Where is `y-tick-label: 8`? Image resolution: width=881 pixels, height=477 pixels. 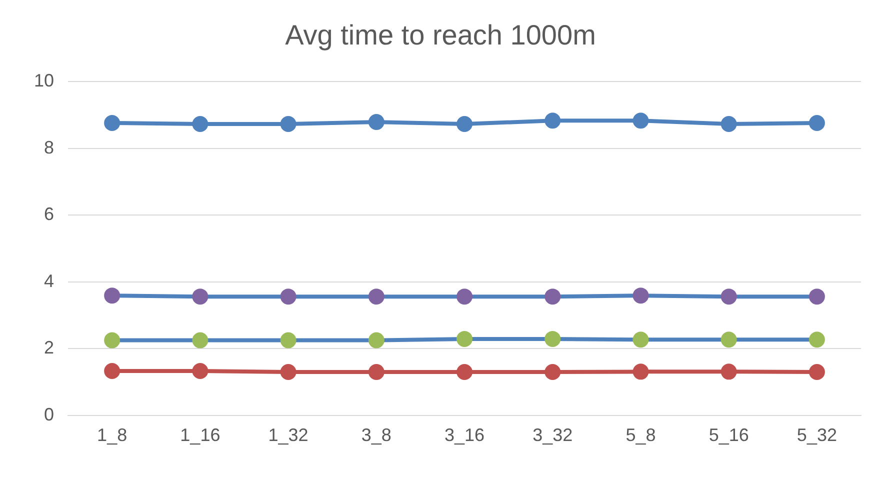
y-tick-label: 8 is located at coordinates (49, 147).